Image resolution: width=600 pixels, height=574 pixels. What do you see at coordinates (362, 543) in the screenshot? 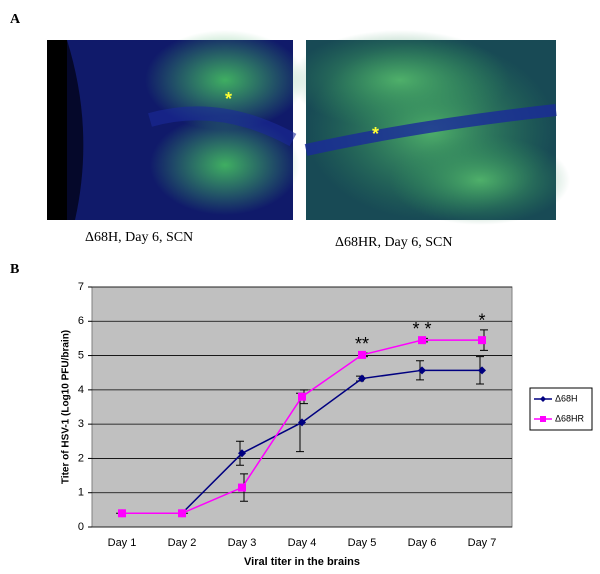
I see `x-tick-label: Day 5` at bounding box center [362, 543].